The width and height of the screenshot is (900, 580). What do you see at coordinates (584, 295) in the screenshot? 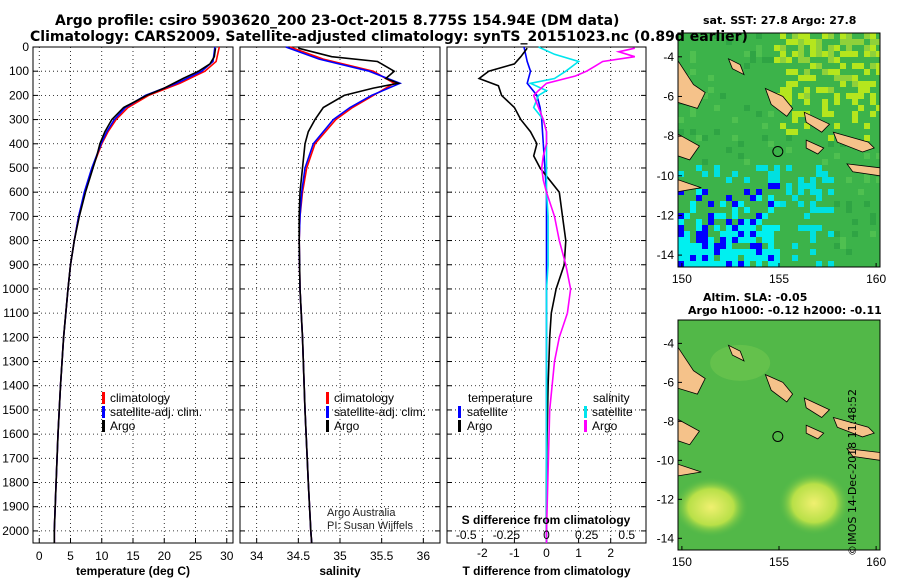
I see `series-line-s-argo` at bounding box center [584, 295].